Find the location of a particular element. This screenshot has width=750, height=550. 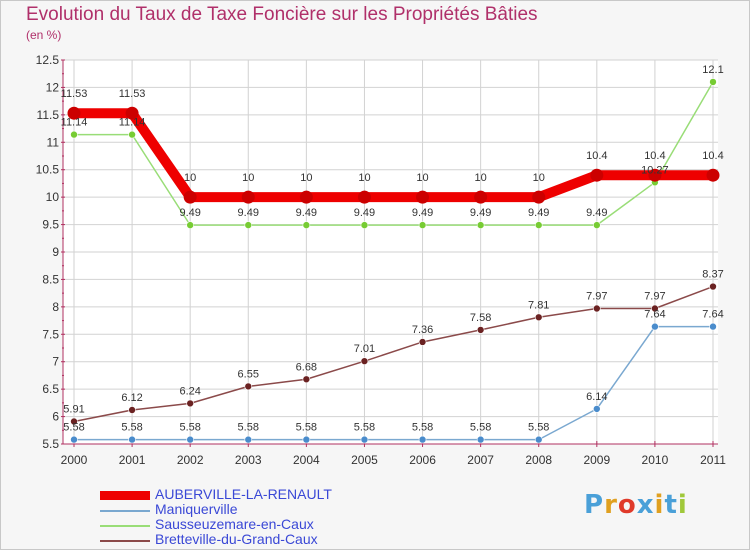

data-label-3: 6.68 is located at coordinates (306, 367).